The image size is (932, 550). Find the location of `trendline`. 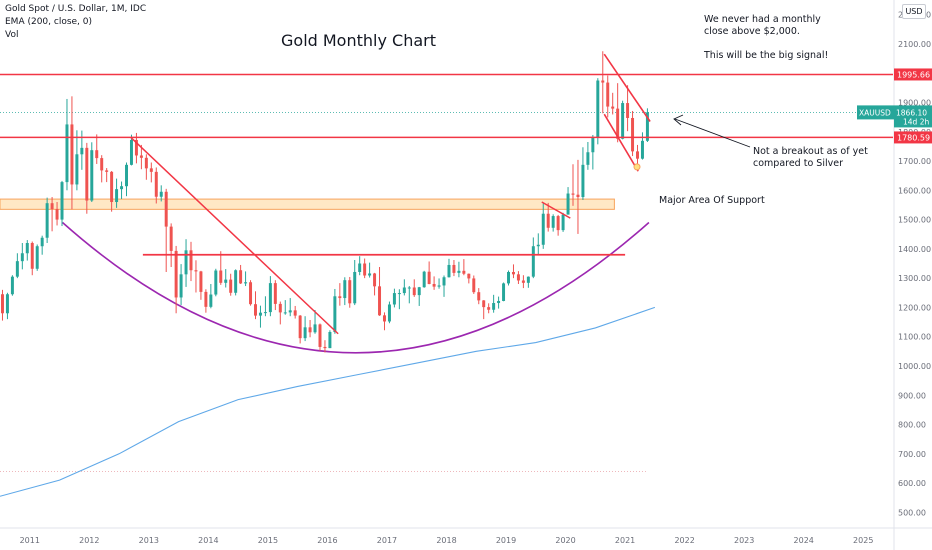

trendline is located at coordinates (556, 210).